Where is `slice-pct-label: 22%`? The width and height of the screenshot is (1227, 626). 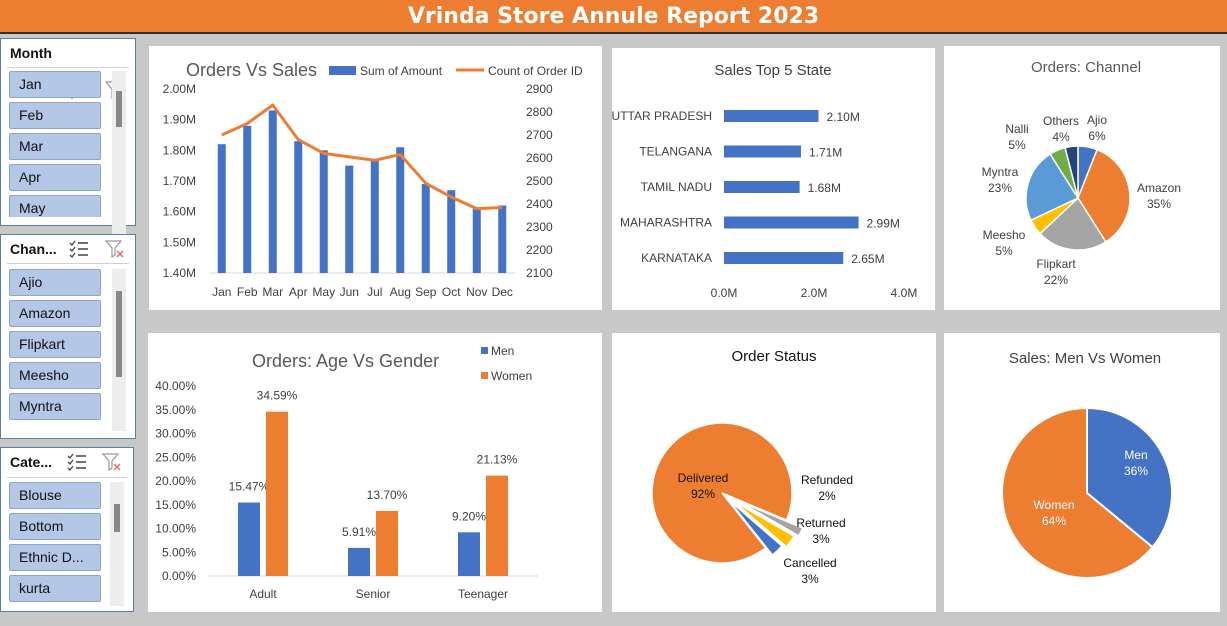 slice-pct-label: 22% is located at coordinates (1056, 280).